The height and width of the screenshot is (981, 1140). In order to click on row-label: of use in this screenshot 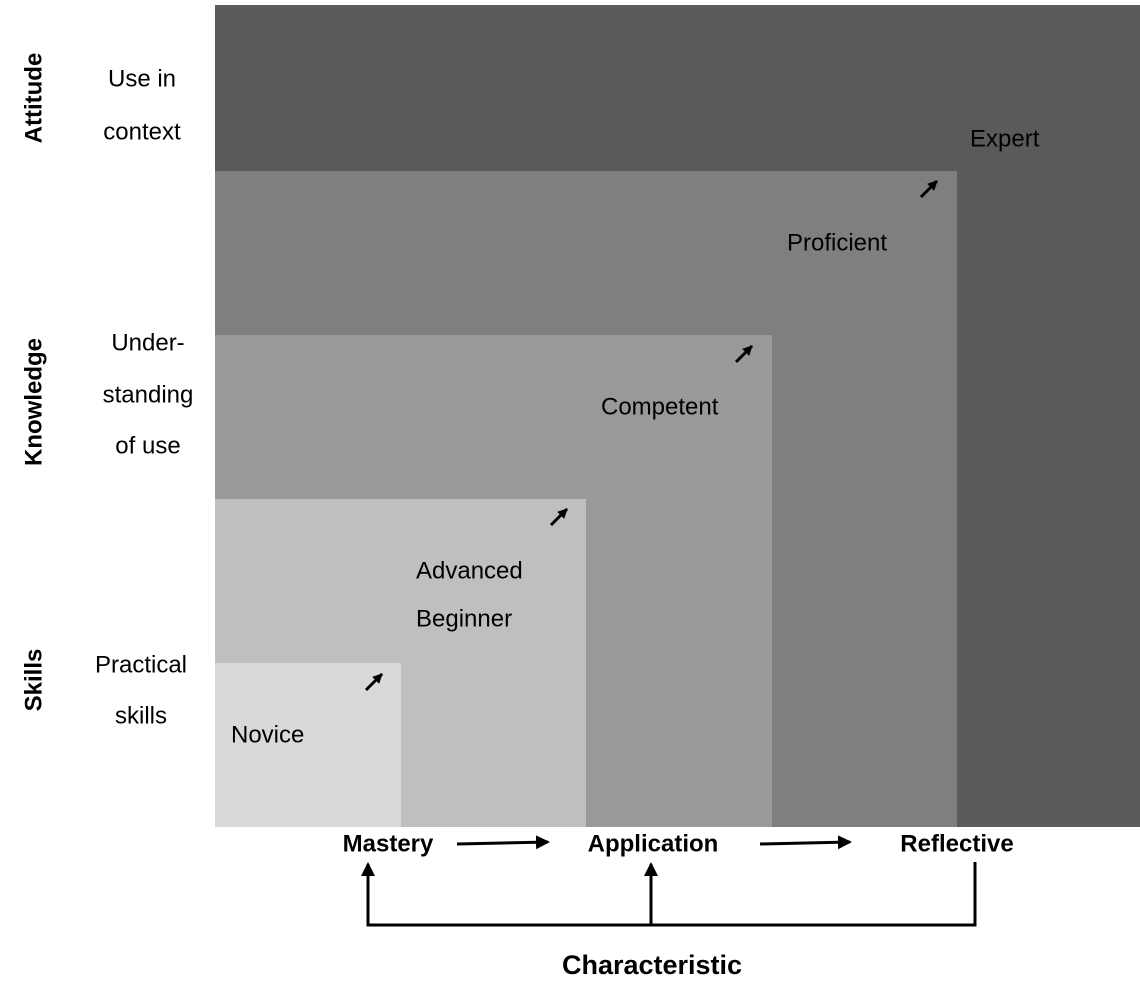, I will do `click(147, 445)`.